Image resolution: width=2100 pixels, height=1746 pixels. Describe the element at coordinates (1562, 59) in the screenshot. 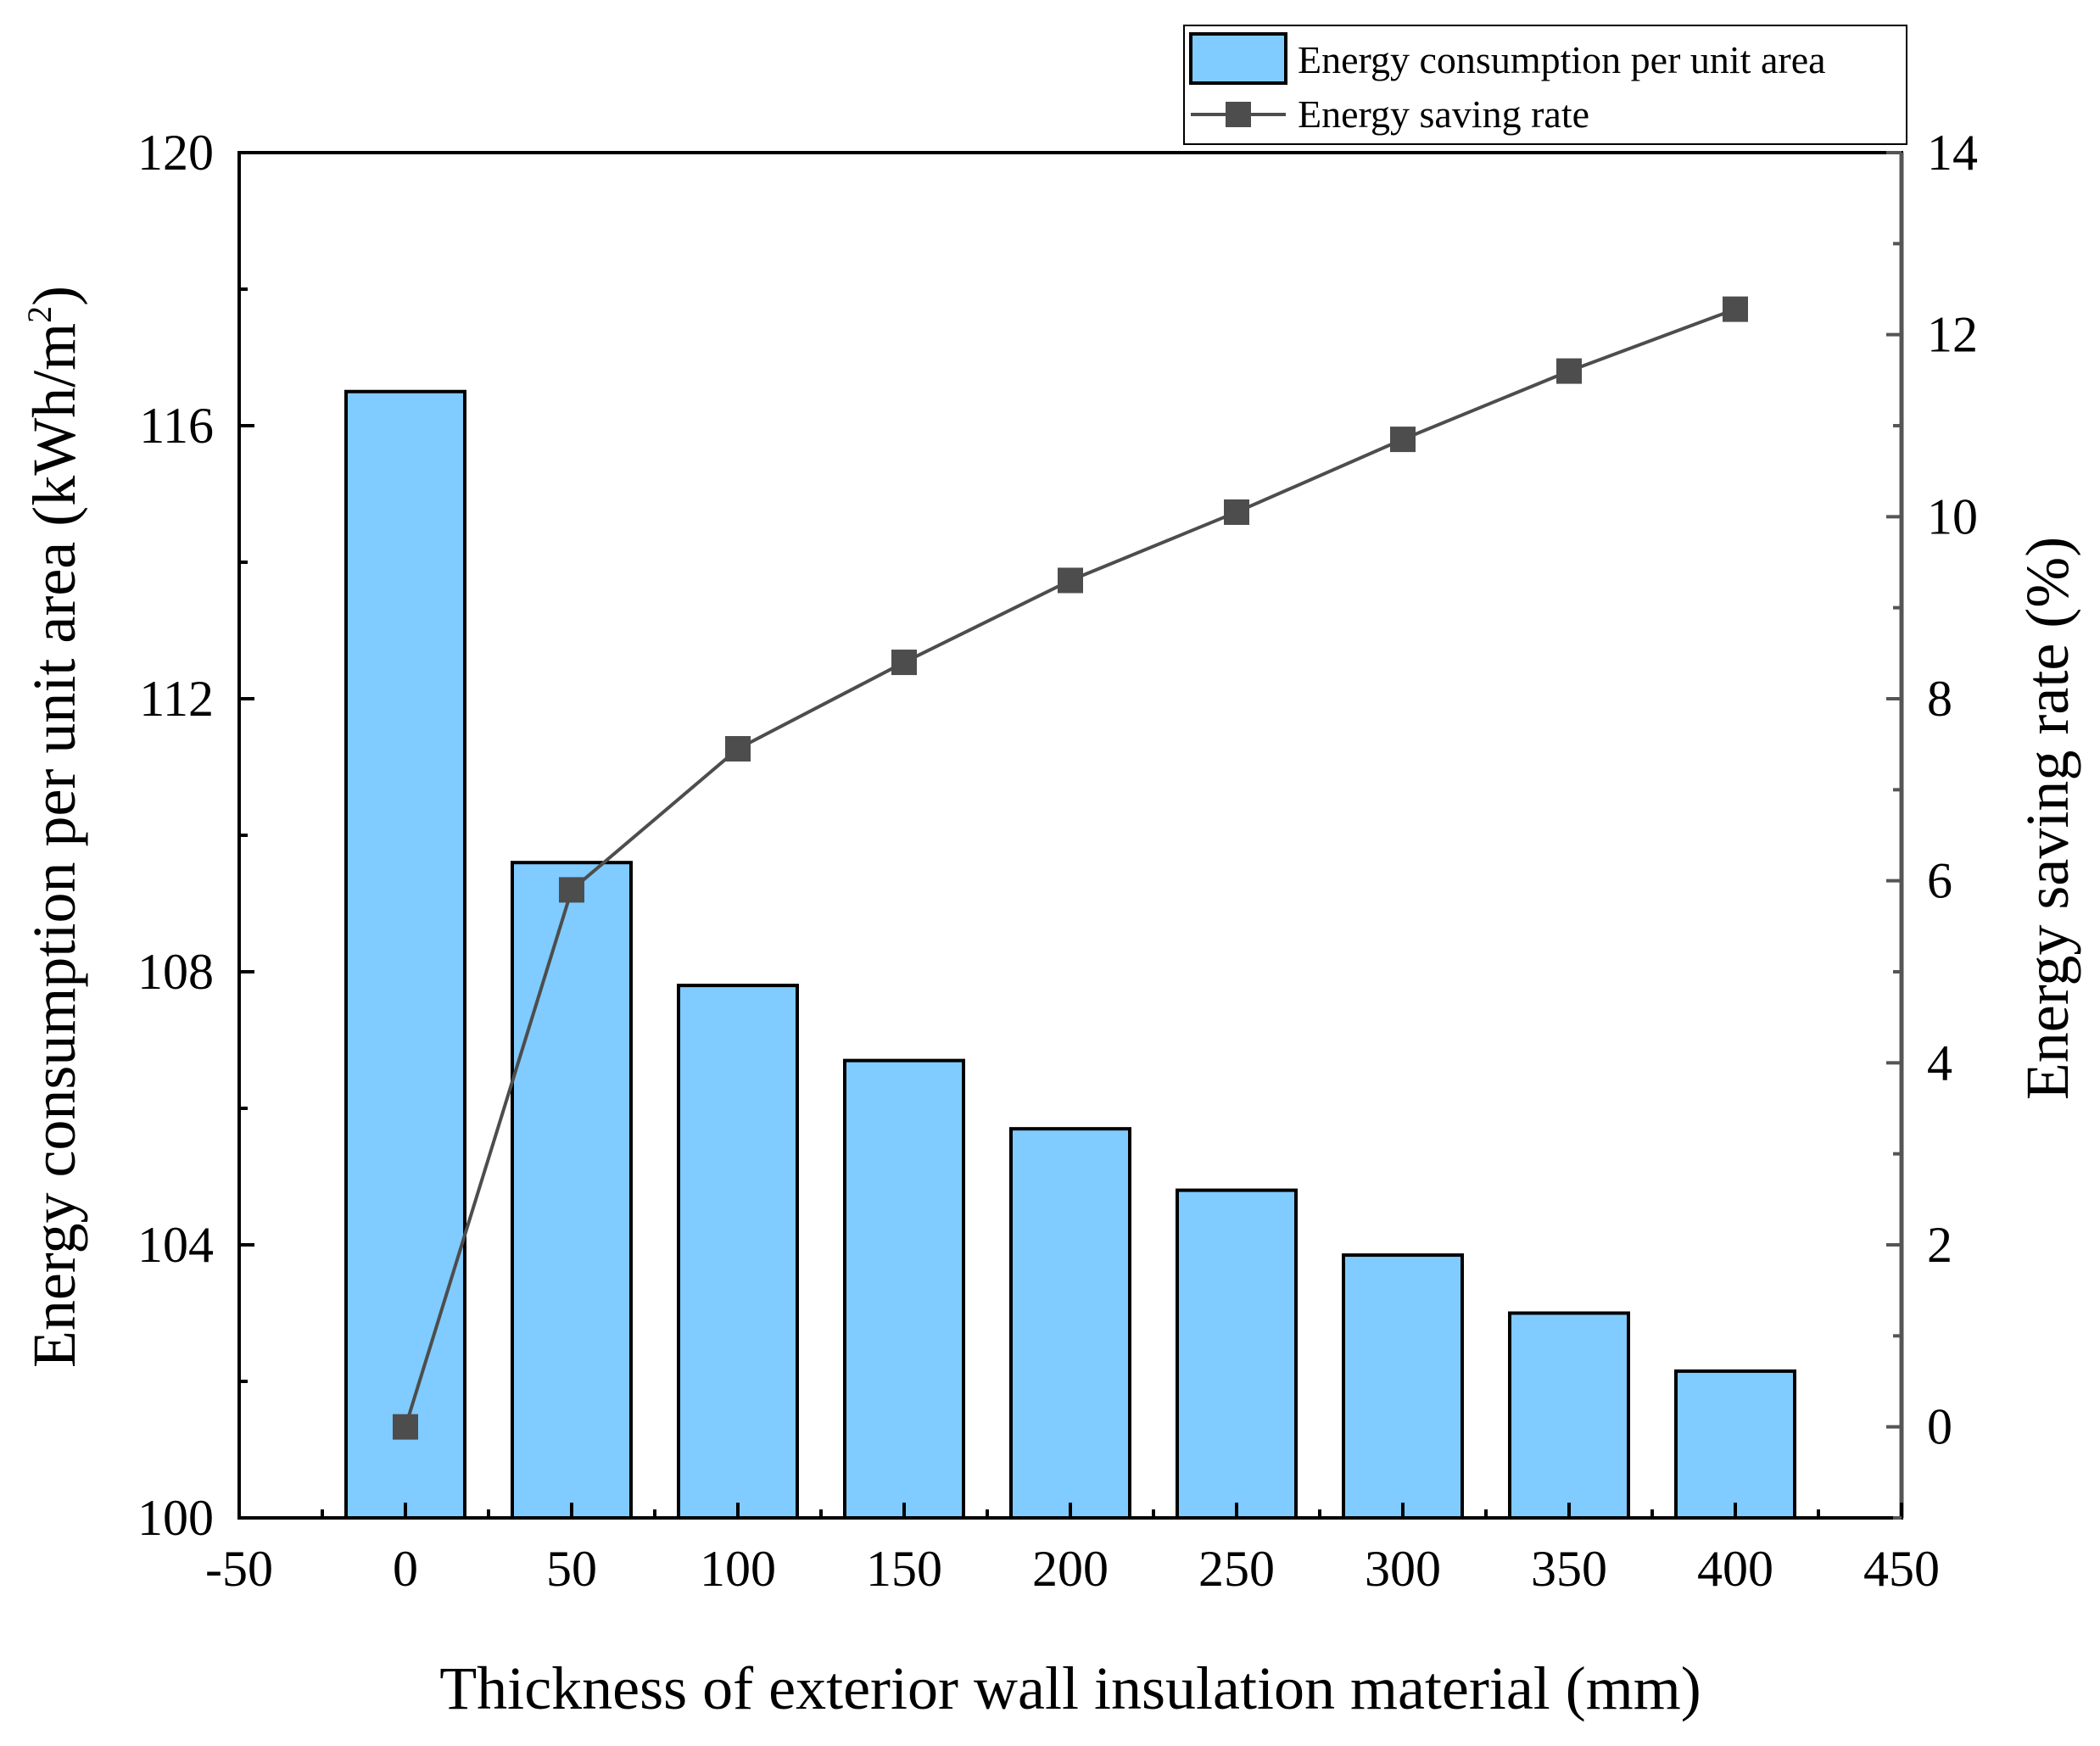

I see `legend-bar-label: Energy consumption per unit area` at that location.